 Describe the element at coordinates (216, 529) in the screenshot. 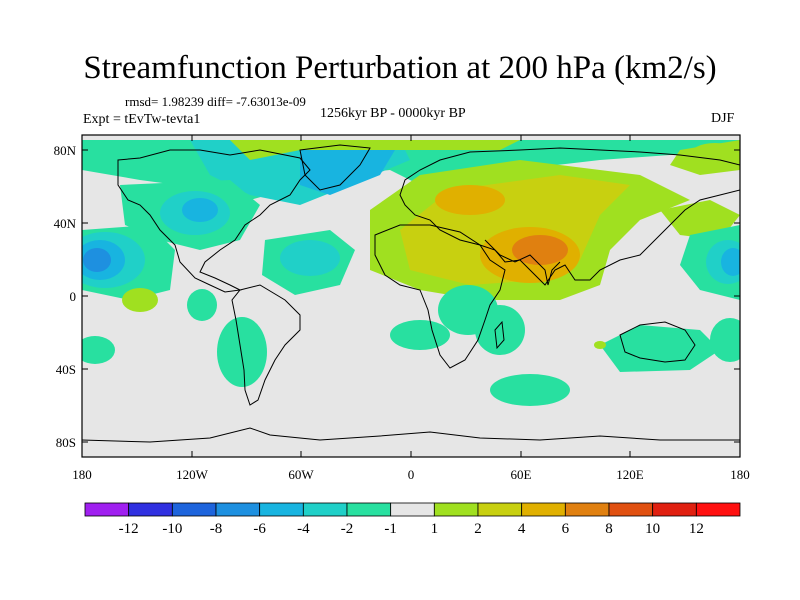

I see `colorbar-label: -8` at that location.